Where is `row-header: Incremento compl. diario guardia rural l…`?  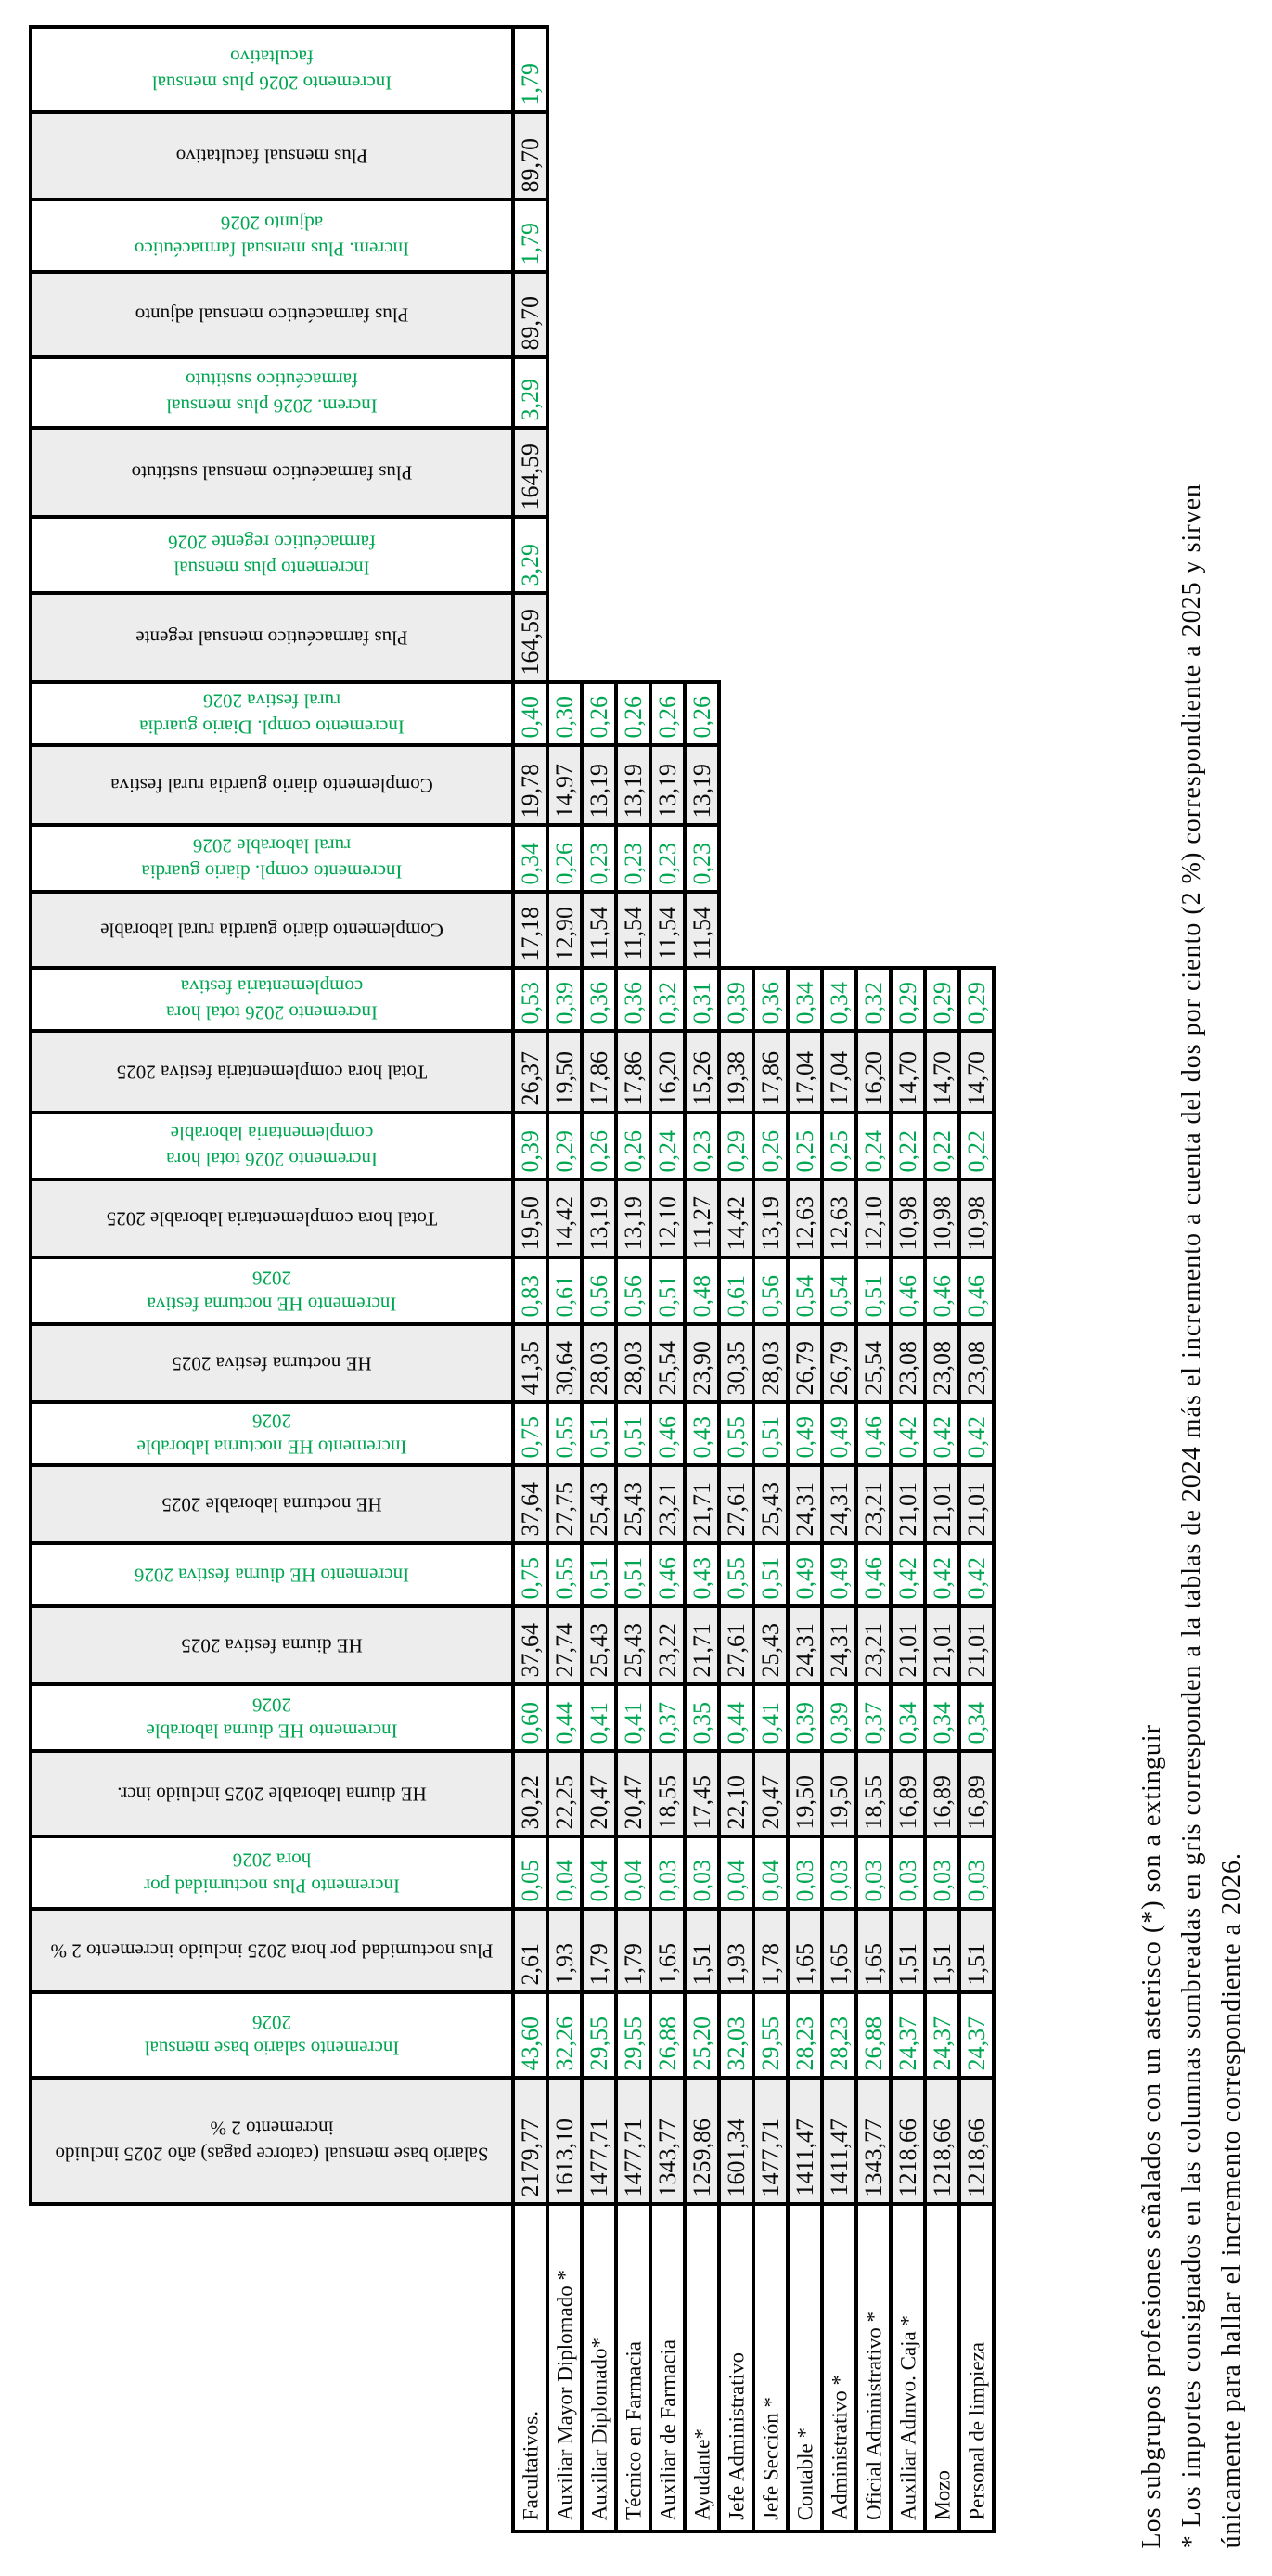 row-header: Incremento compl. diario guardia rural l… is located at coordinates (272, 858).